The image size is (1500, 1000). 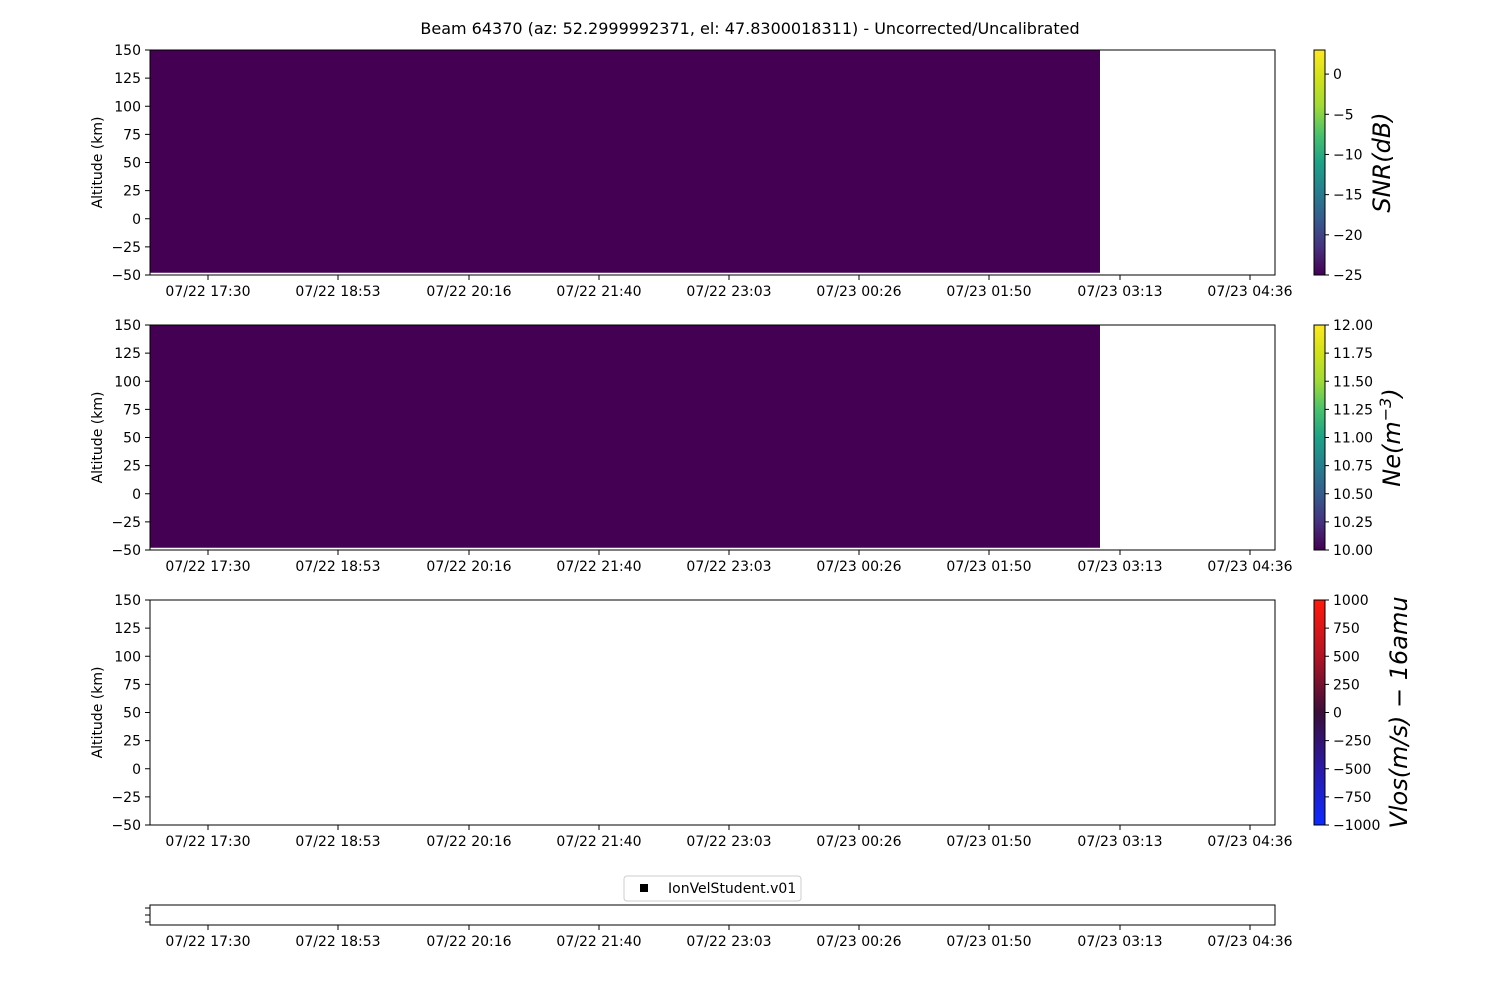 What do you see at coordinates (98, 438) in the screenshot?
I see `y-axis-label: Altitude (km)` at bounding box center [98, 438].